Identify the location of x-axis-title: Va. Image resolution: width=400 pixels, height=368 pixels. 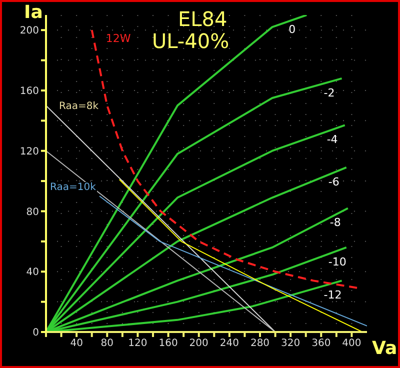
(385, 348).